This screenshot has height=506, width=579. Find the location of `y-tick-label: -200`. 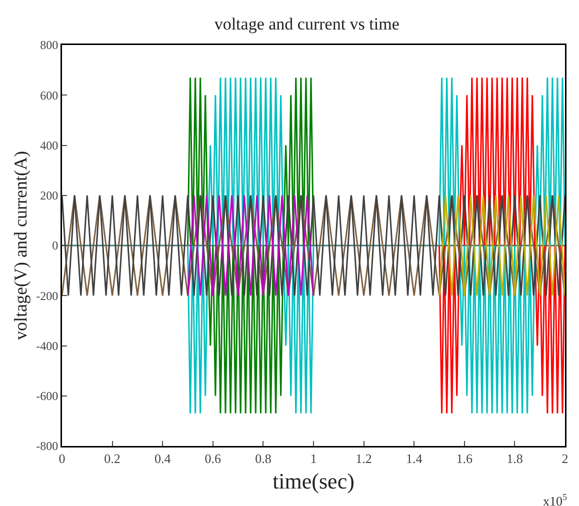

y-tick-label: -200 is located at coordinates (47, 295).